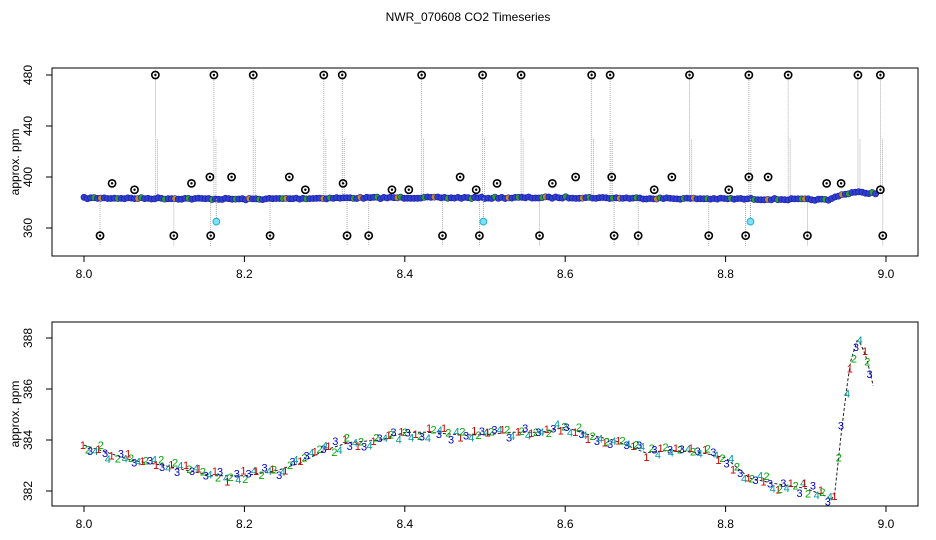 This screenshot has height=540, width=936. Describe the element at coordinates (155, 75) in the screenshot. I see `outlier-high-point-center` at that location.